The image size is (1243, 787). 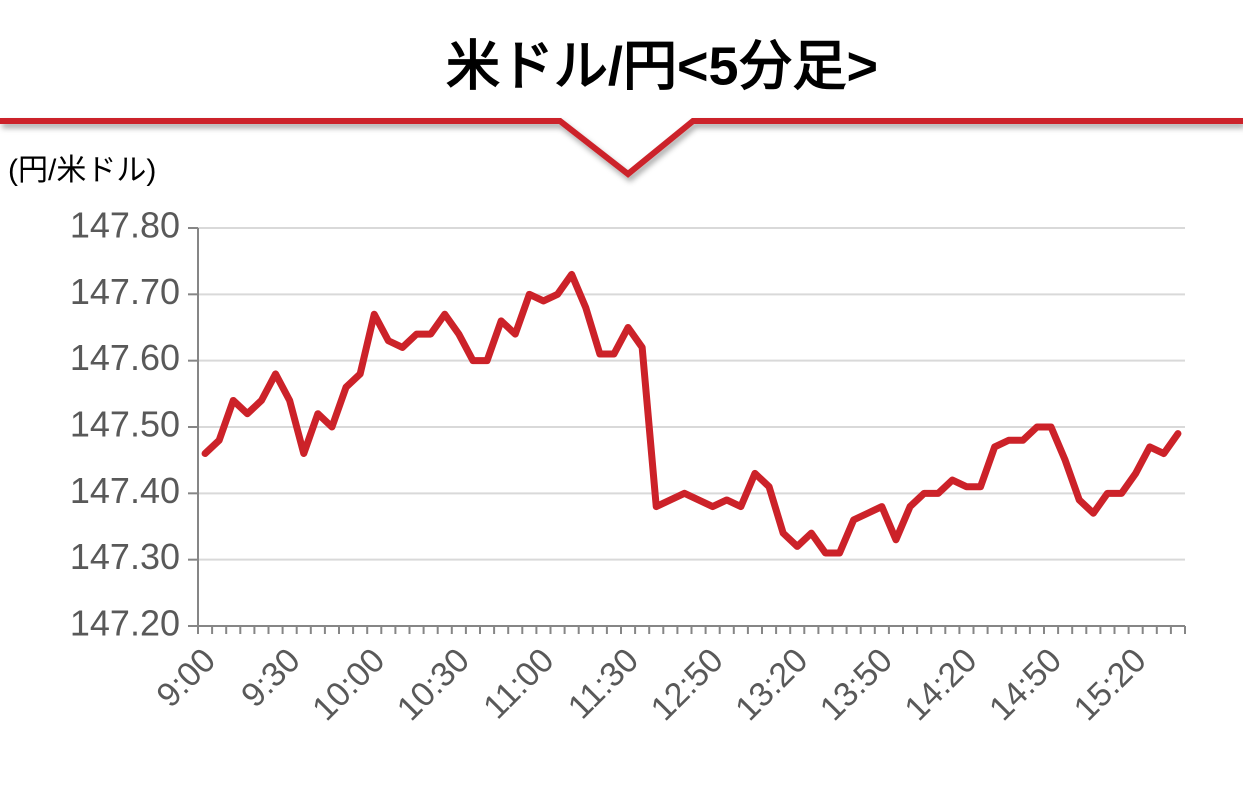 What do you see at coordinates (662, 66) in the screenshot?
I see `chart-title: 米ドル/円<5分足>` at bounding box center [662, 66].